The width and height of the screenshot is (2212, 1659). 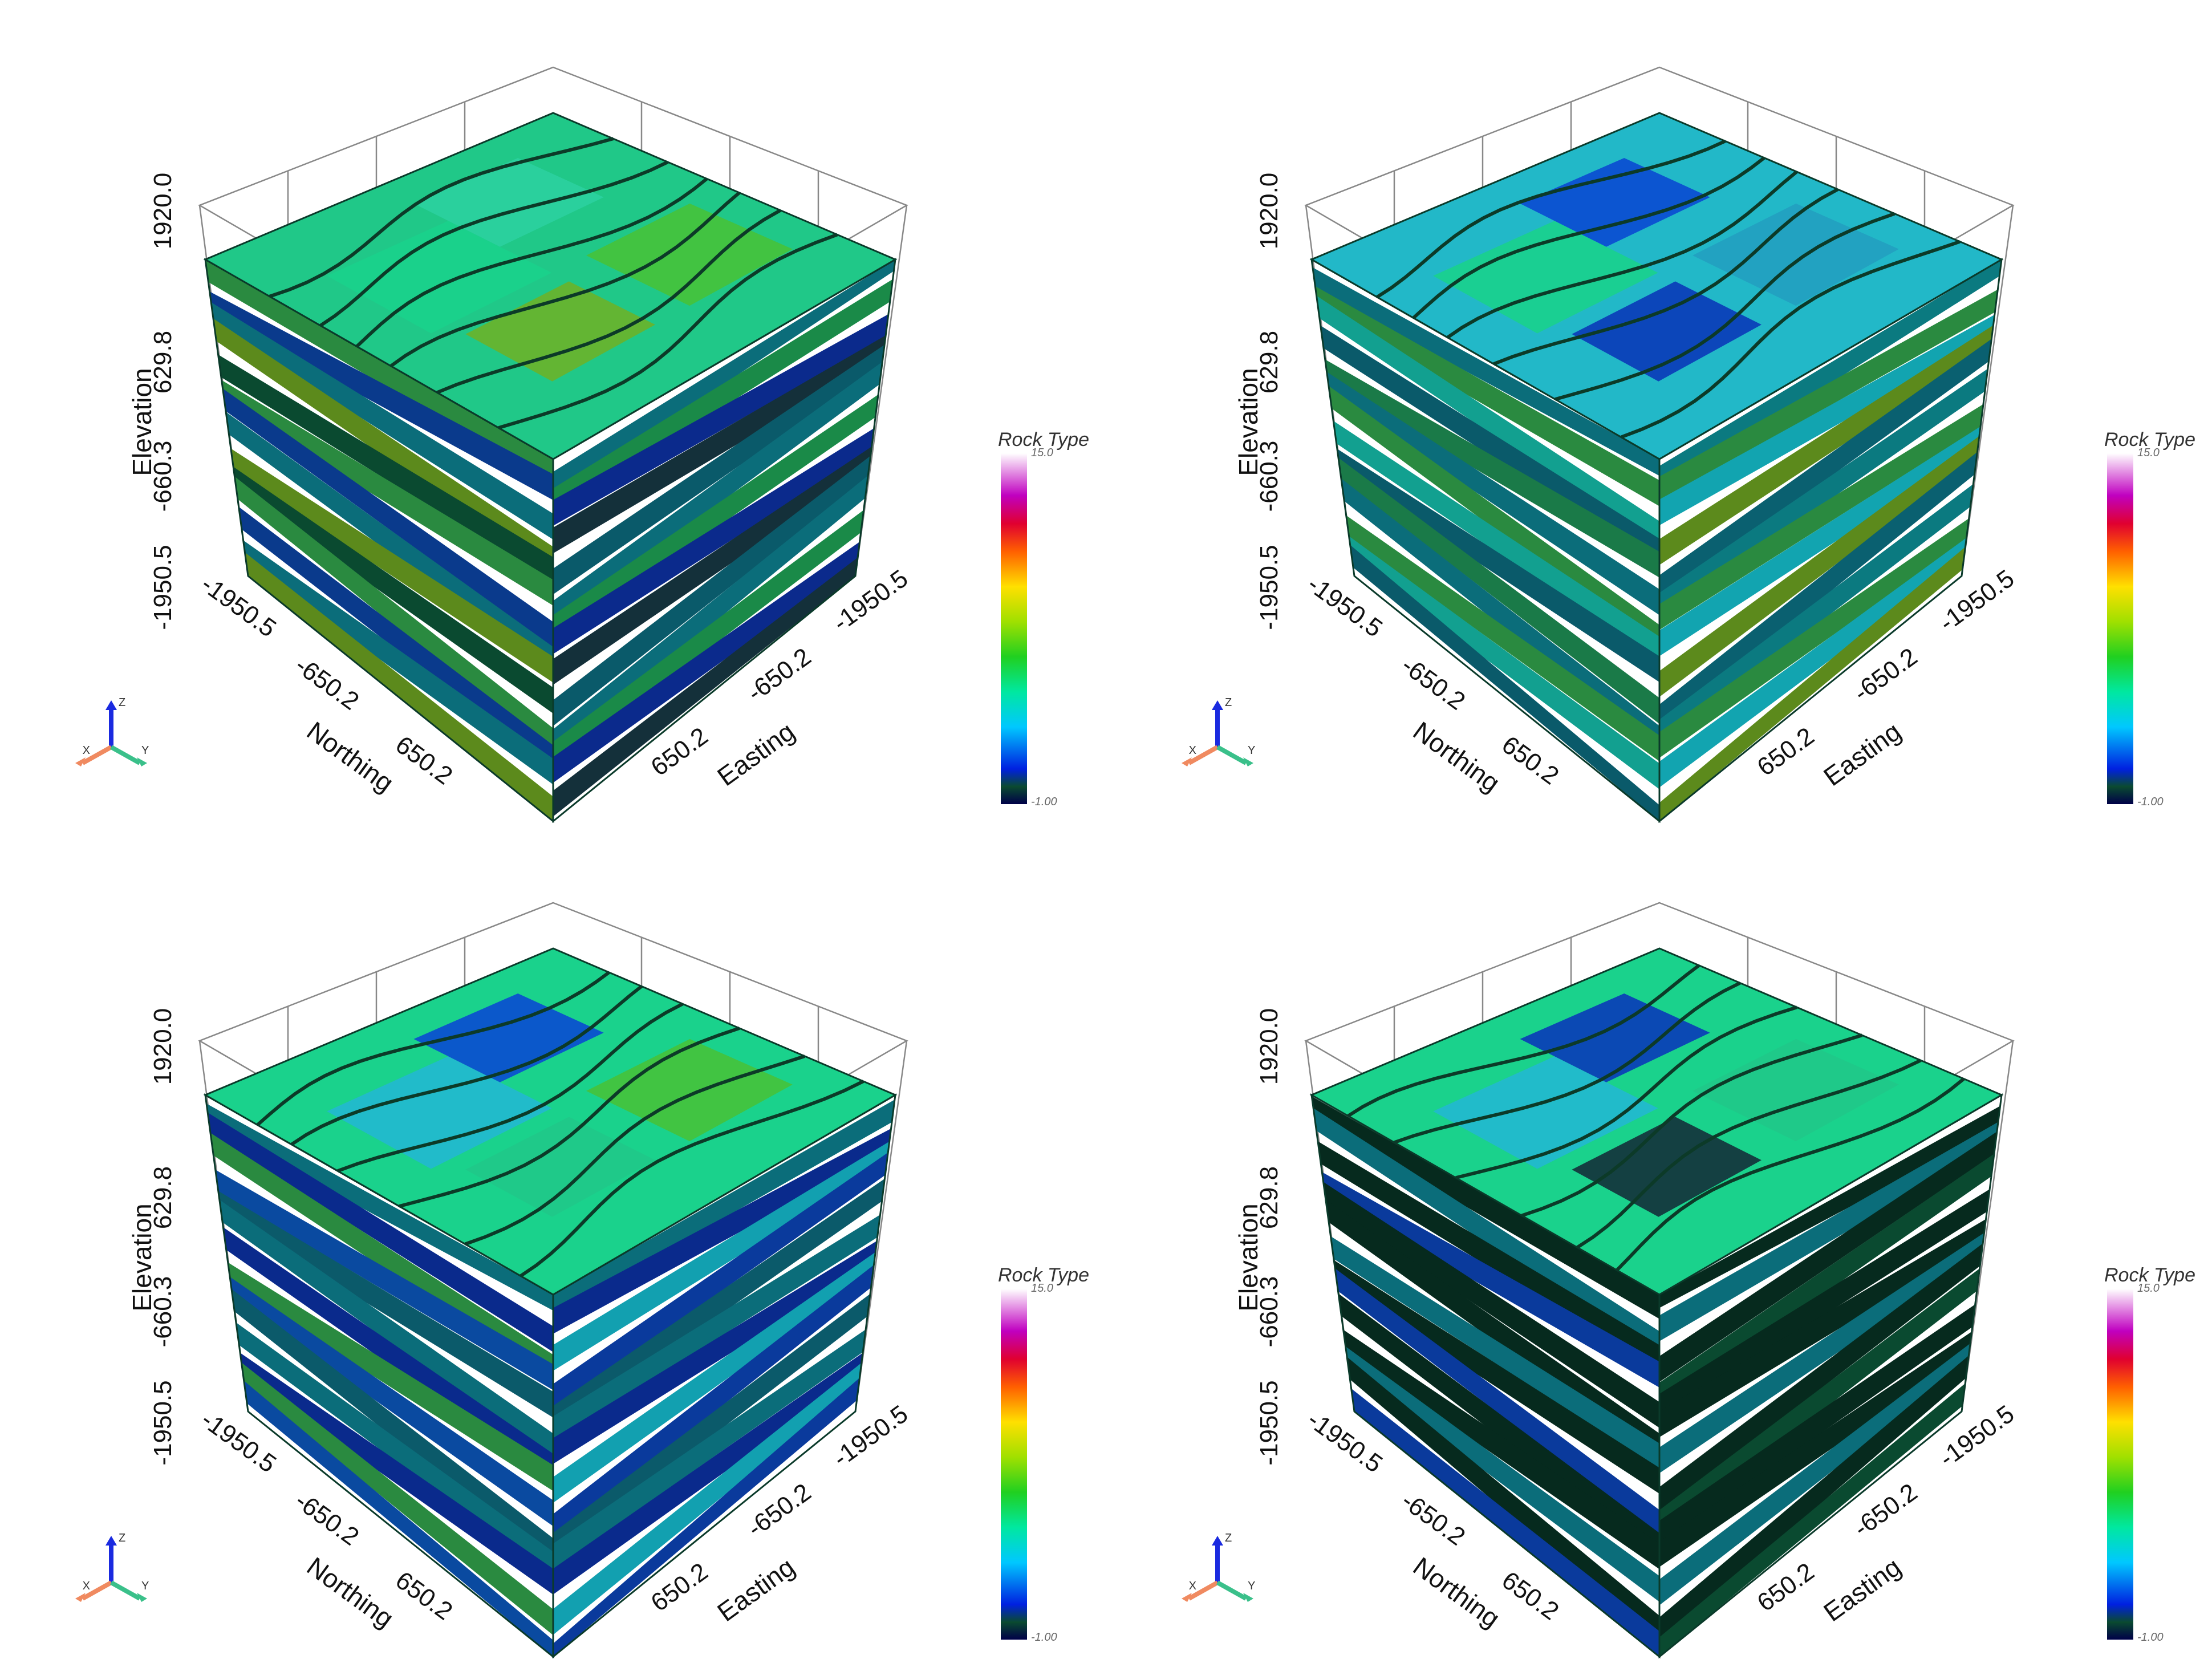 I want to click on easting-tick-label: -650.2, so click(x=779, y=1510).